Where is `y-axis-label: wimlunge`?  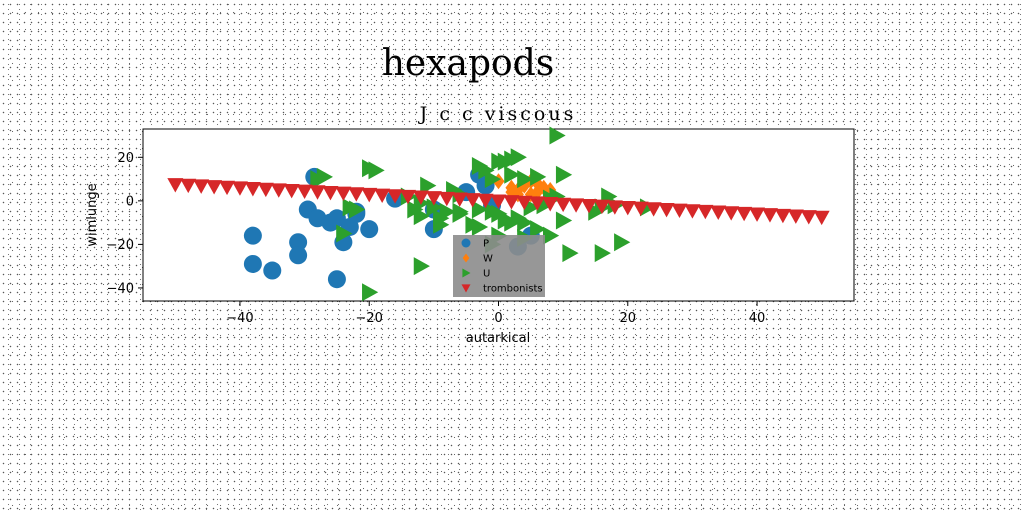
y-axis-label: wimlunge is located at coordinates (92, 214).